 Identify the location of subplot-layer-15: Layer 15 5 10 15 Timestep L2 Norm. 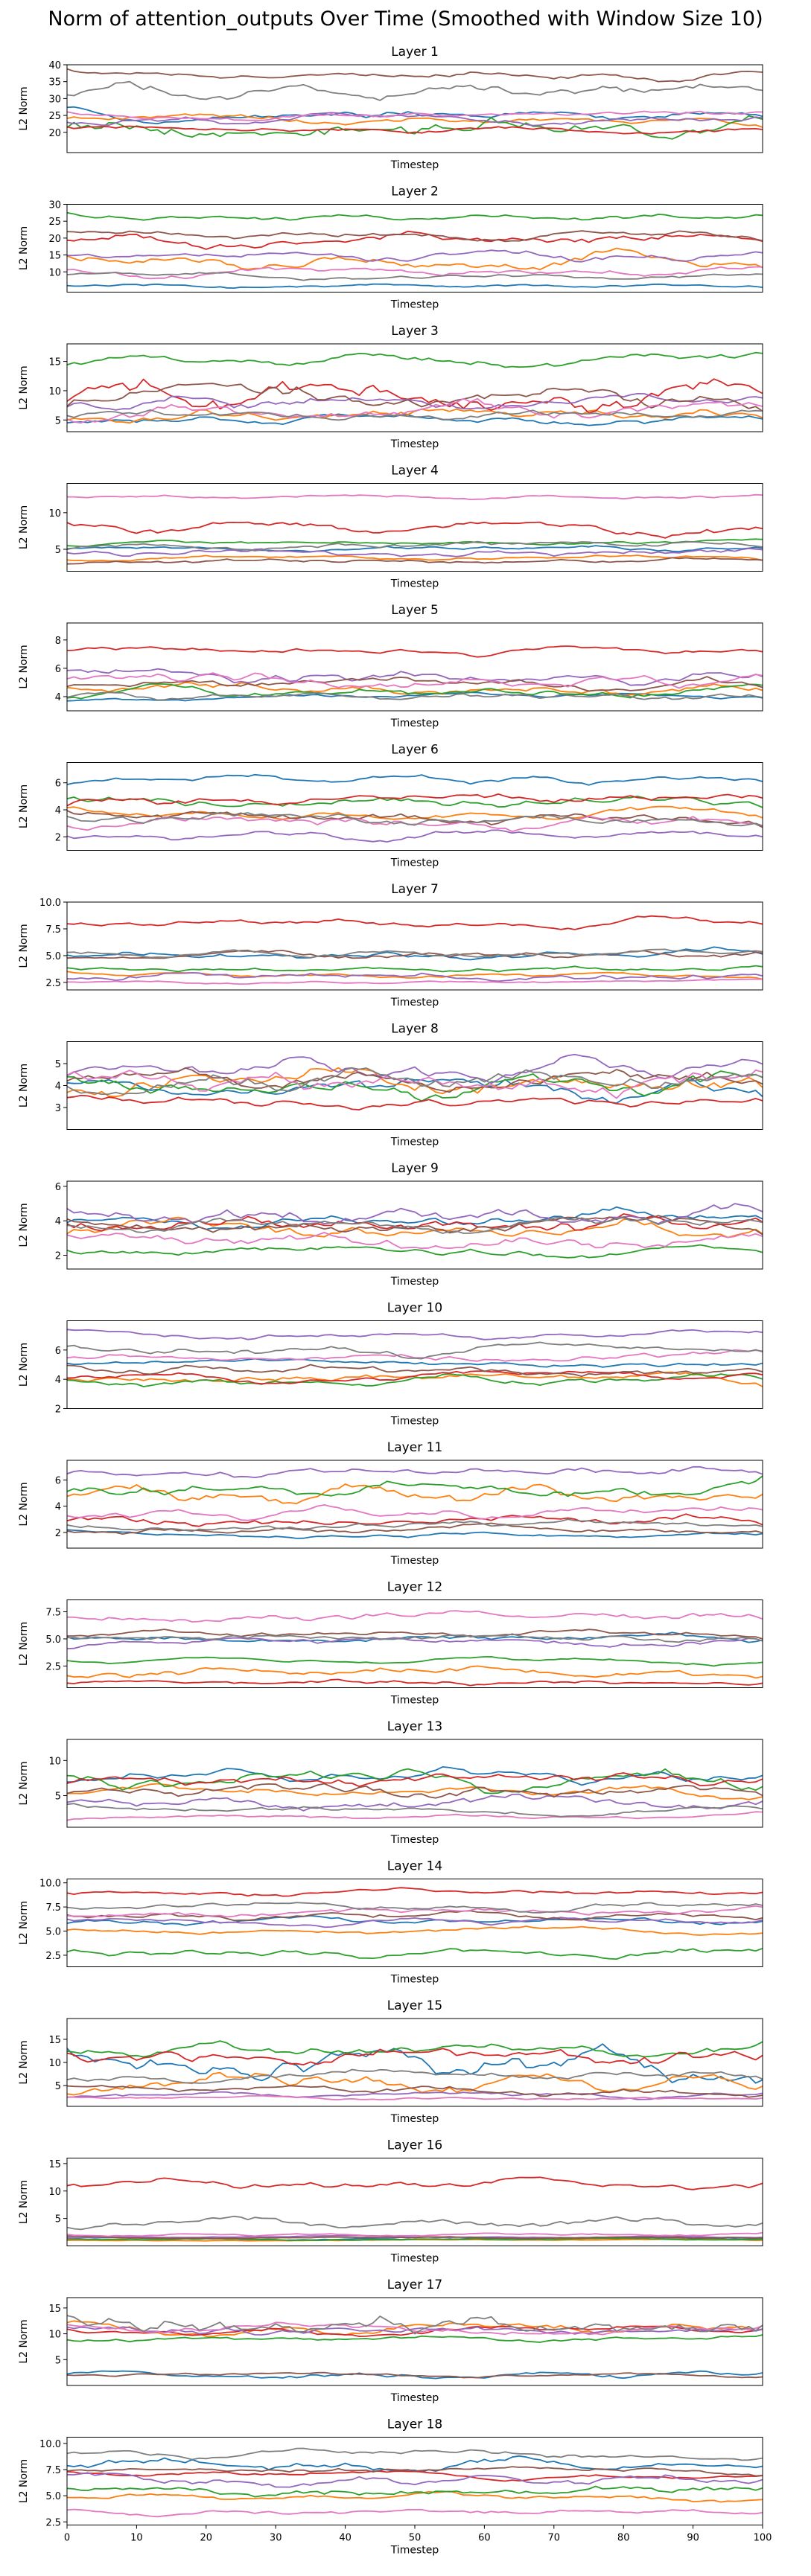
(390, 2061).